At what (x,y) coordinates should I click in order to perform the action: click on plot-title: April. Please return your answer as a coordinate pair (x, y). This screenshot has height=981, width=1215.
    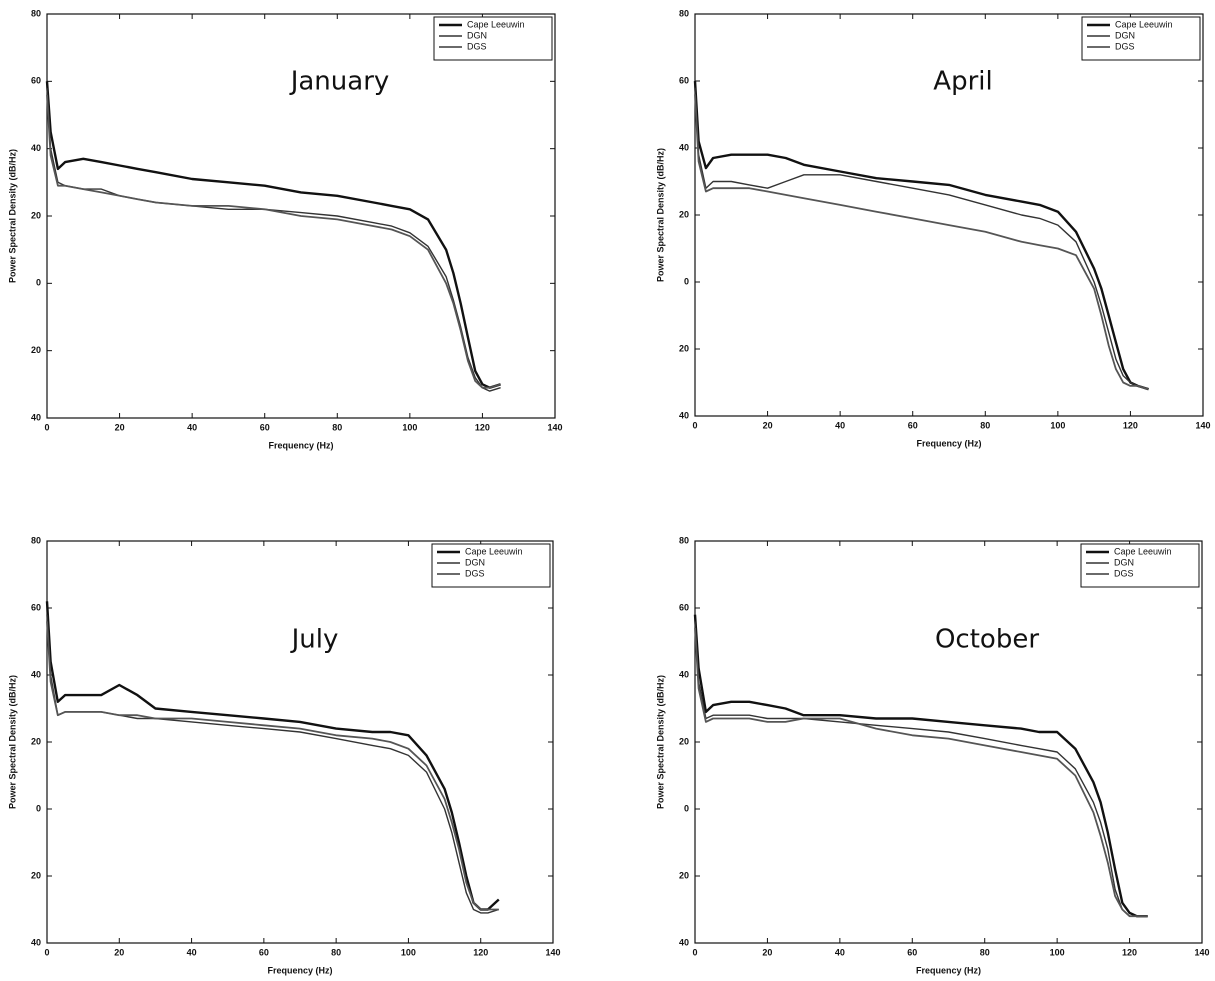
    Looking at the image, I should click on (962, 82).